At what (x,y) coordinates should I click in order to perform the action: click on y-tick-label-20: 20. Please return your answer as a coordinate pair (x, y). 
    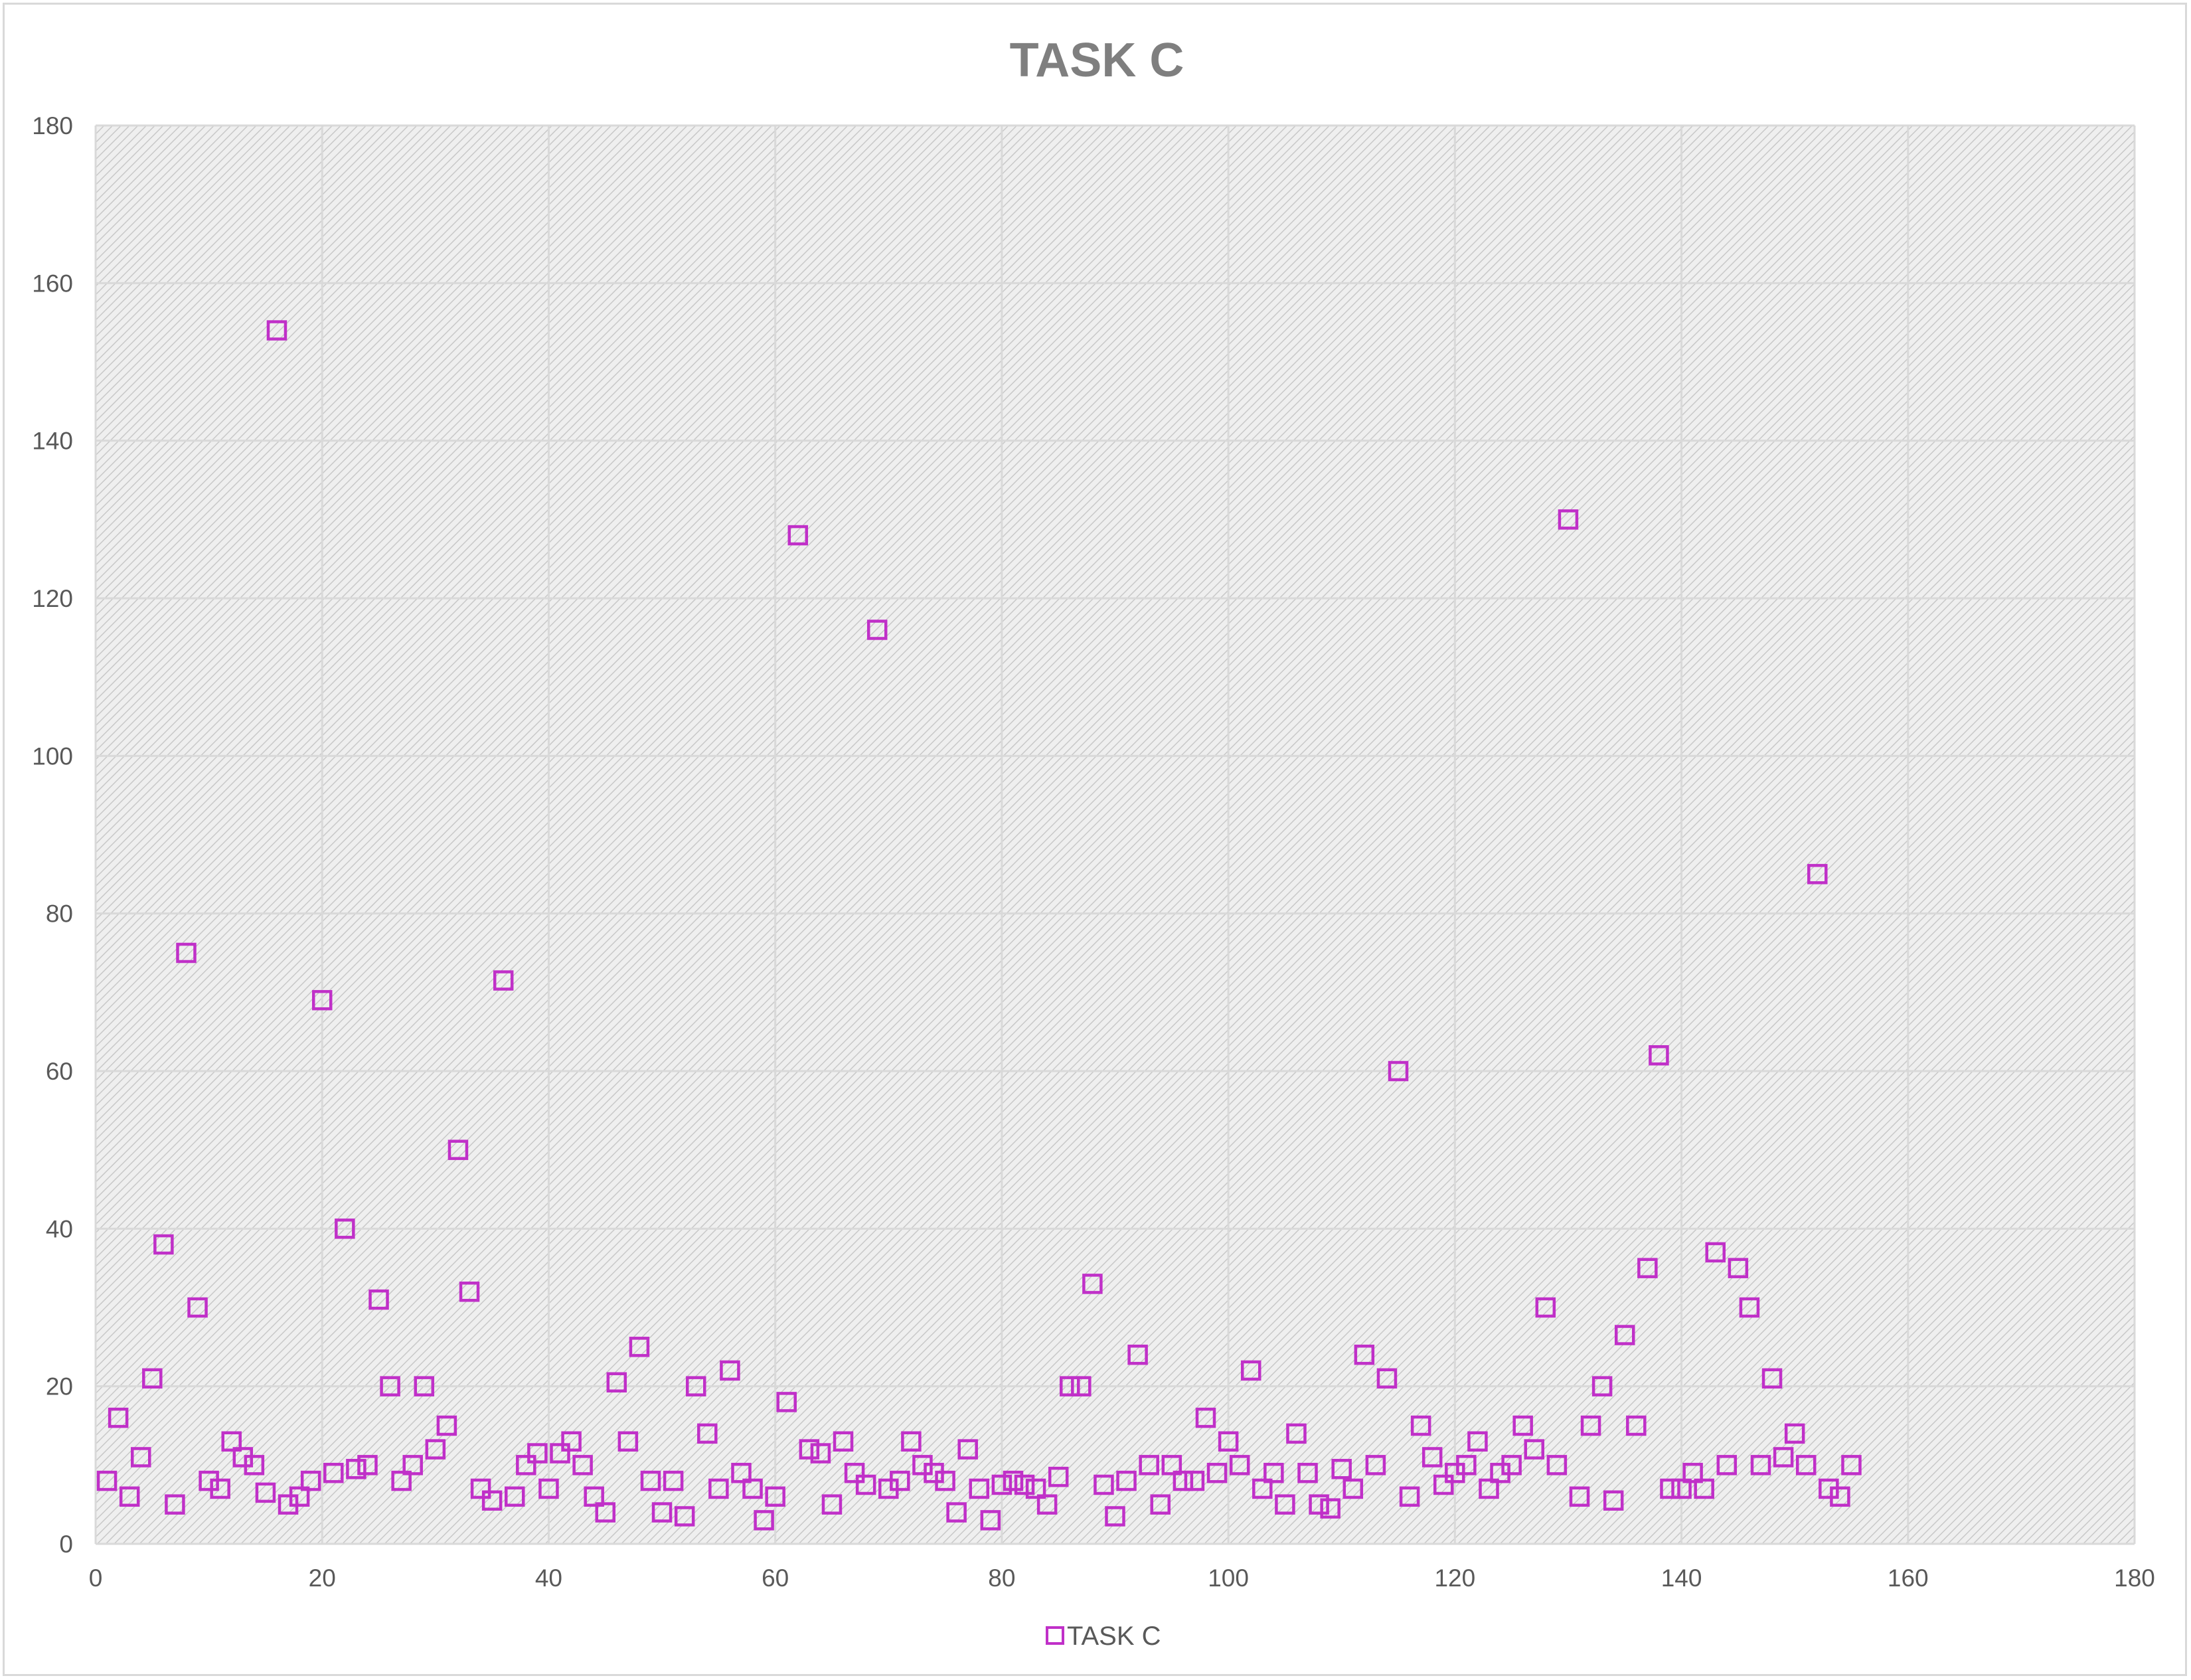
    Looking at the image, I should click on (59, 1386).